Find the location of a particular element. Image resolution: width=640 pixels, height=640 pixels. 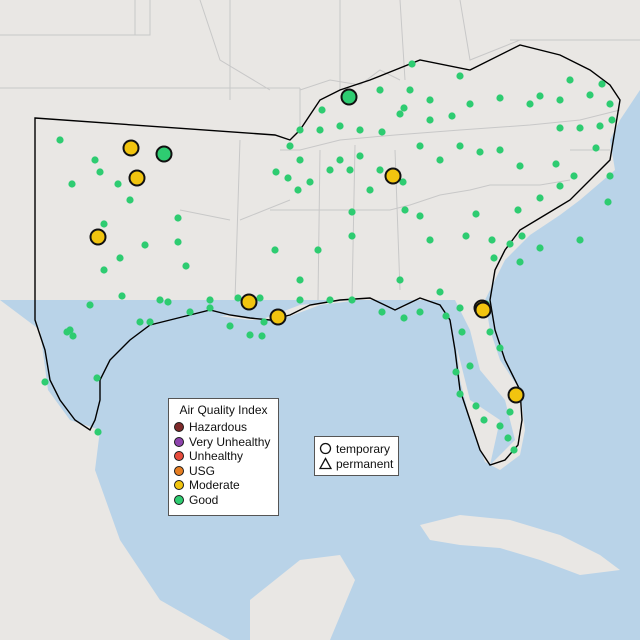

cuba-island is located at coordinates (520, 545).